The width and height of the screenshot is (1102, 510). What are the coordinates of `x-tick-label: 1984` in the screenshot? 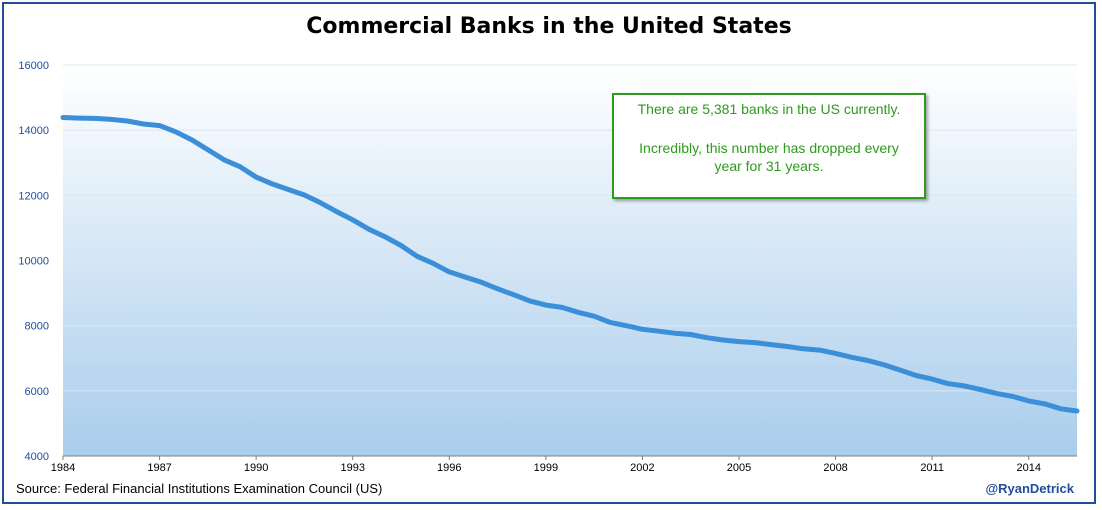 It's located at (63, 468).